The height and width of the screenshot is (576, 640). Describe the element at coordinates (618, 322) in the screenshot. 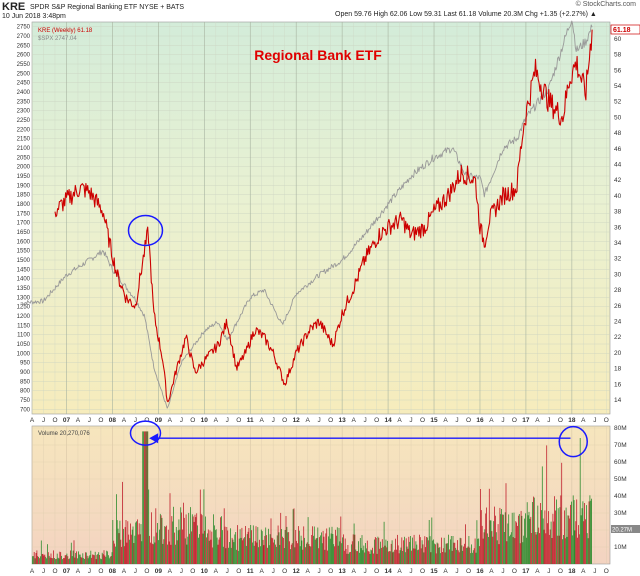

I see `y-right-tick-label: 24` at that location.